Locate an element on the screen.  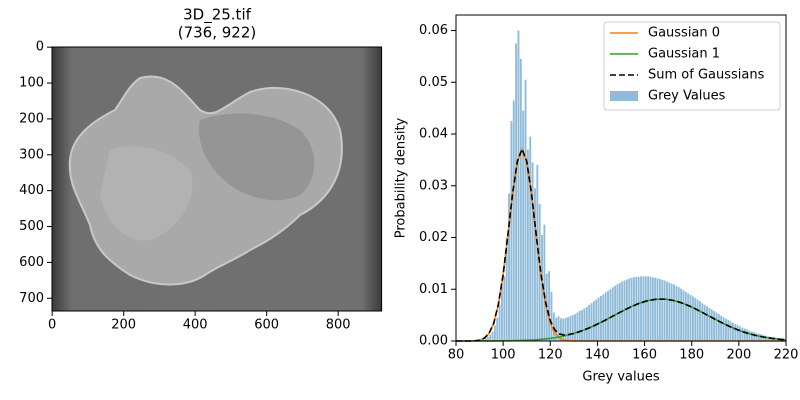
y-tick-label: 100 is located at coordinates (31, 83).